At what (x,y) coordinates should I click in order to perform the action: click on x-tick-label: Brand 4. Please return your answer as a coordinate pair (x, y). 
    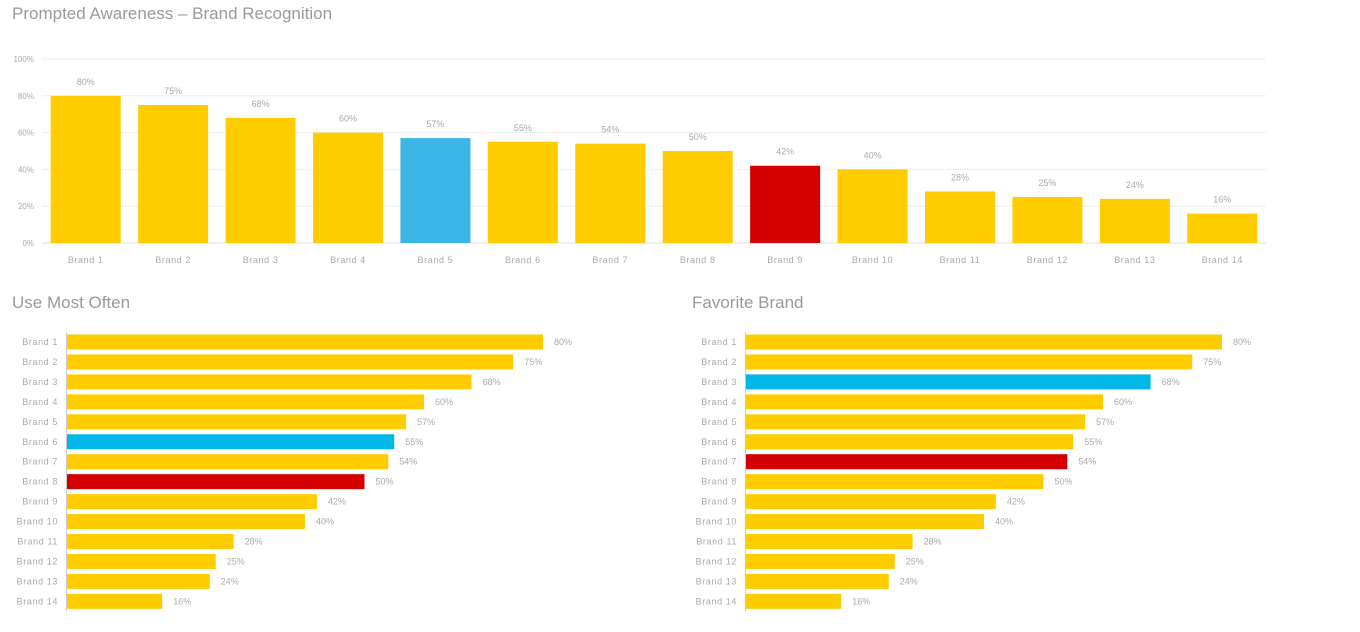
    Looking at the image, I should click on (348, 260).